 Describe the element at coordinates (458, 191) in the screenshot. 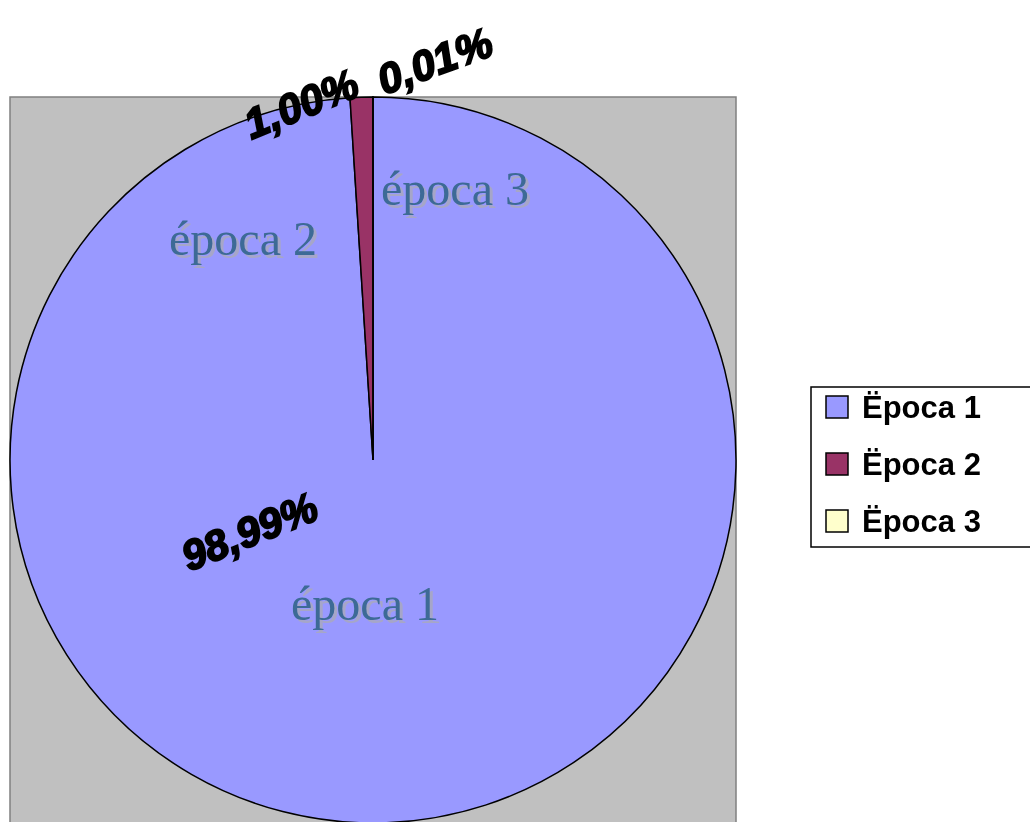

I see `text: época 3` at that location.